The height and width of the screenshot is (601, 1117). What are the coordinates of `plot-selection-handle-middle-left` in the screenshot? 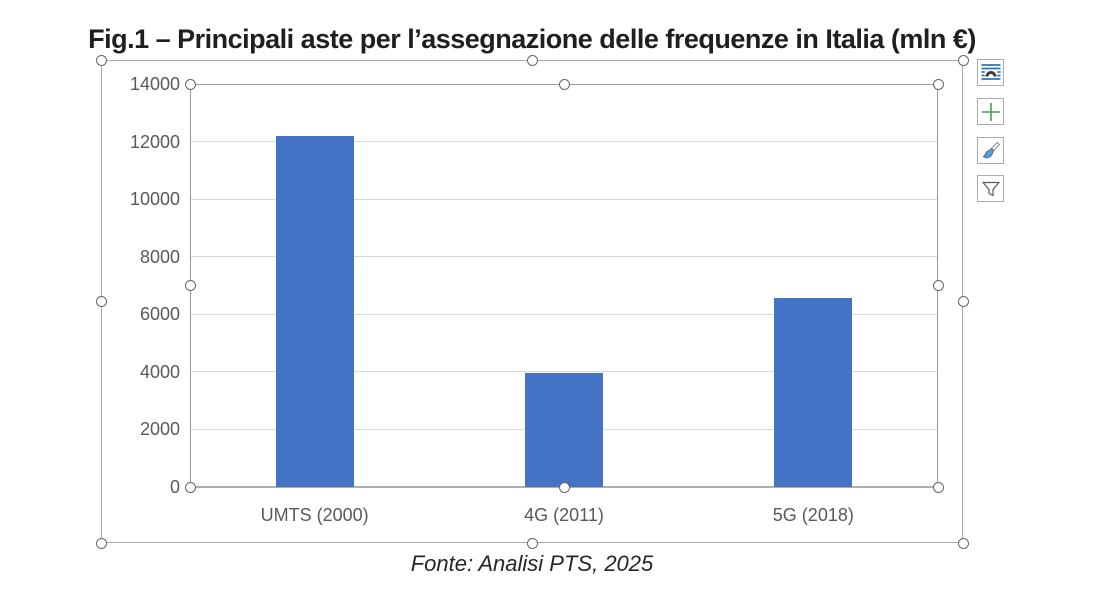 It's located at (190, 285).